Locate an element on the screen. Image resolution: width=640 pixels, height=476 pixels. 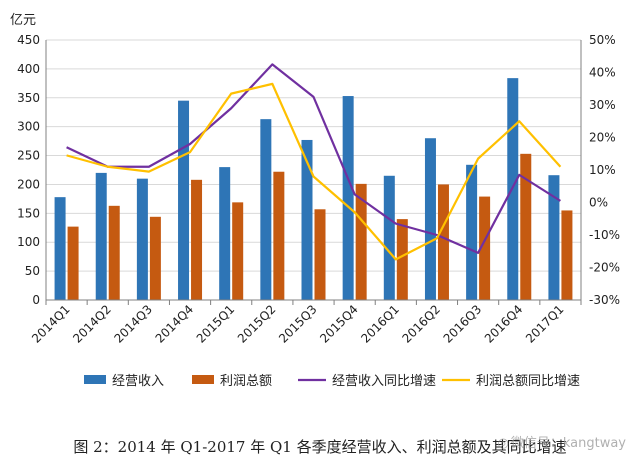
legend-label: 利润总额 is located at coordinates (246, 381).